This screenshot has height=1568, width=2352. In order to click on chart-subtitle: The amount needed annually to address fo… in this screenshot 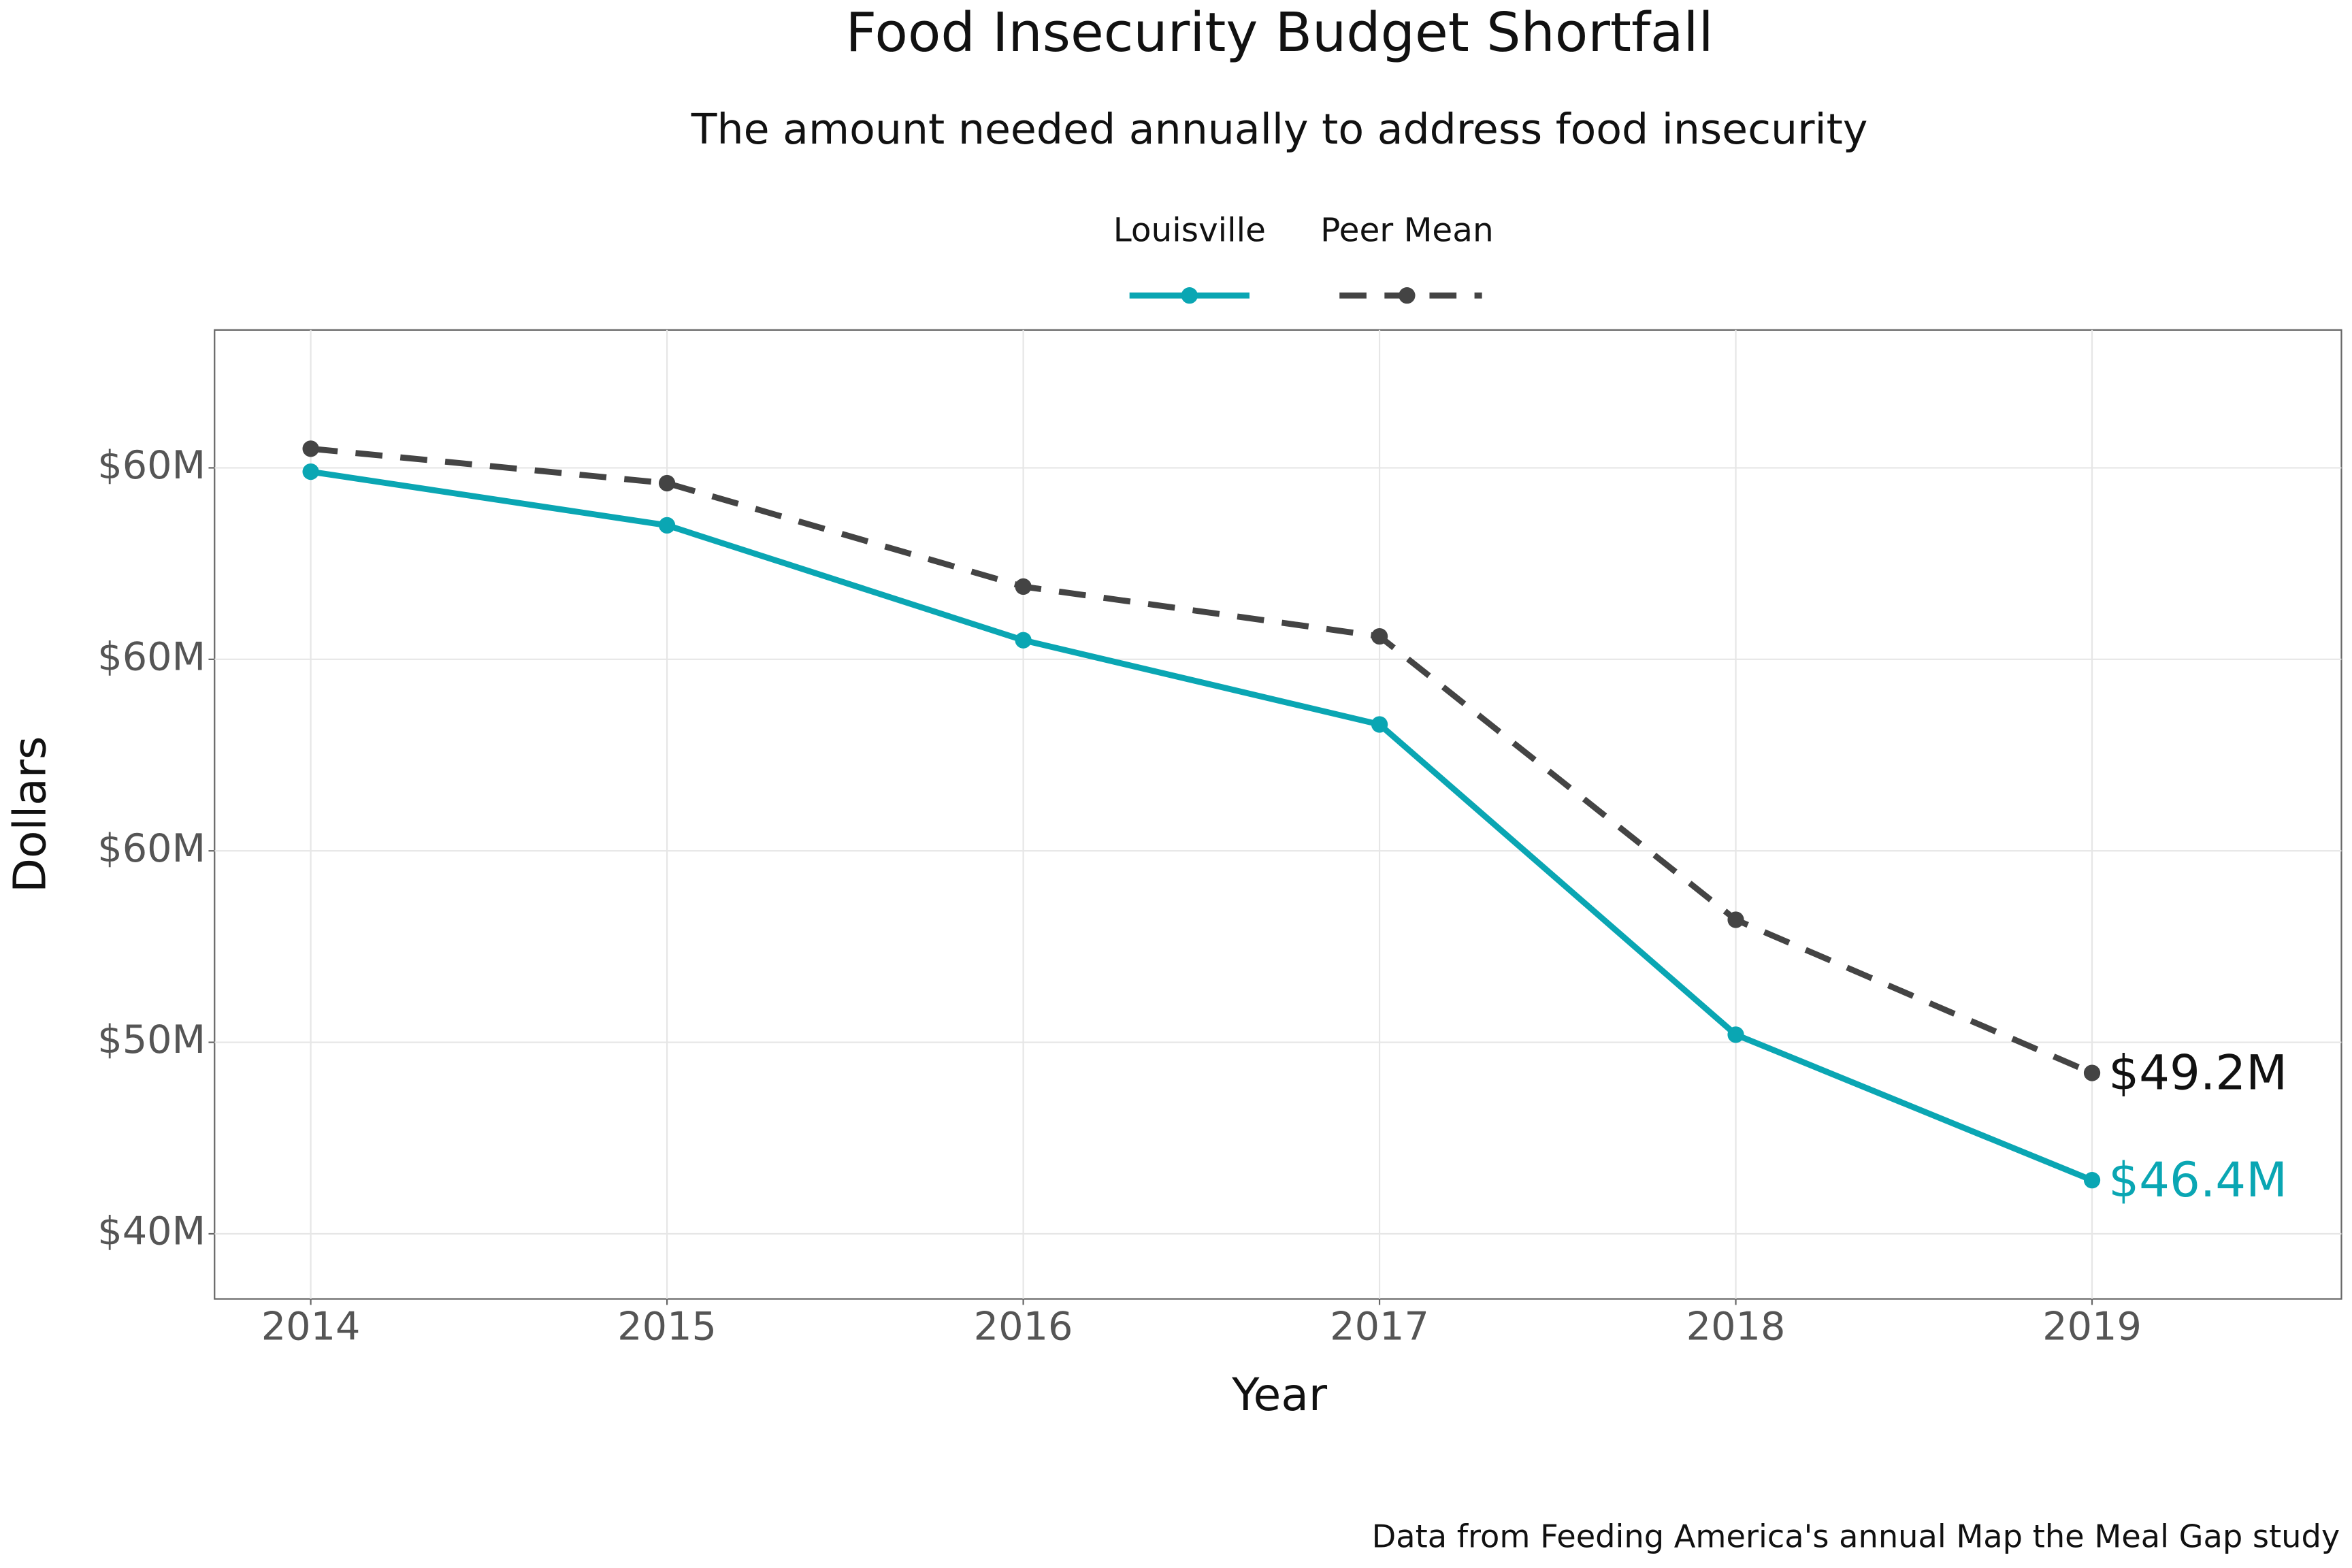, I will do `click(1280, 130)`.